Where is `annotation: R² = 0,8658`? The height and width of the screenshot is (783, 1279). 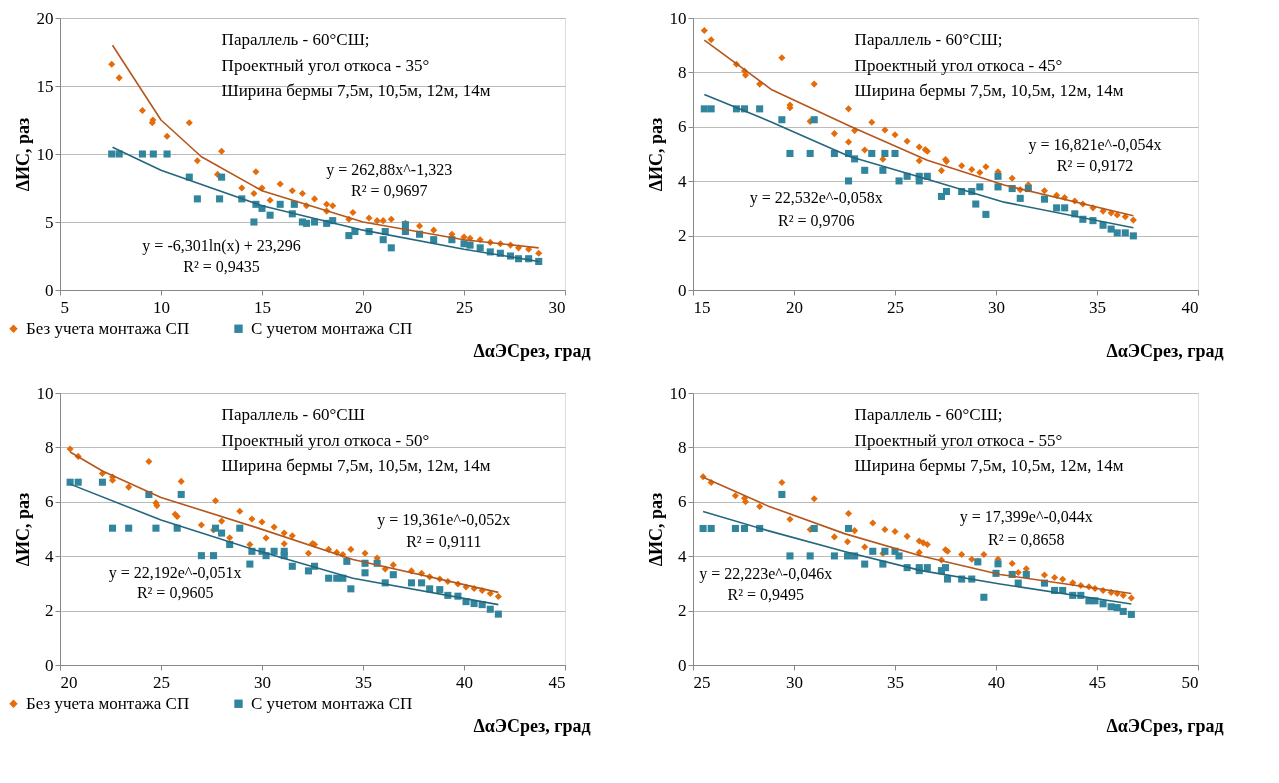
annotation: R² = 0,8658 is located at coordinates (1026, 540).